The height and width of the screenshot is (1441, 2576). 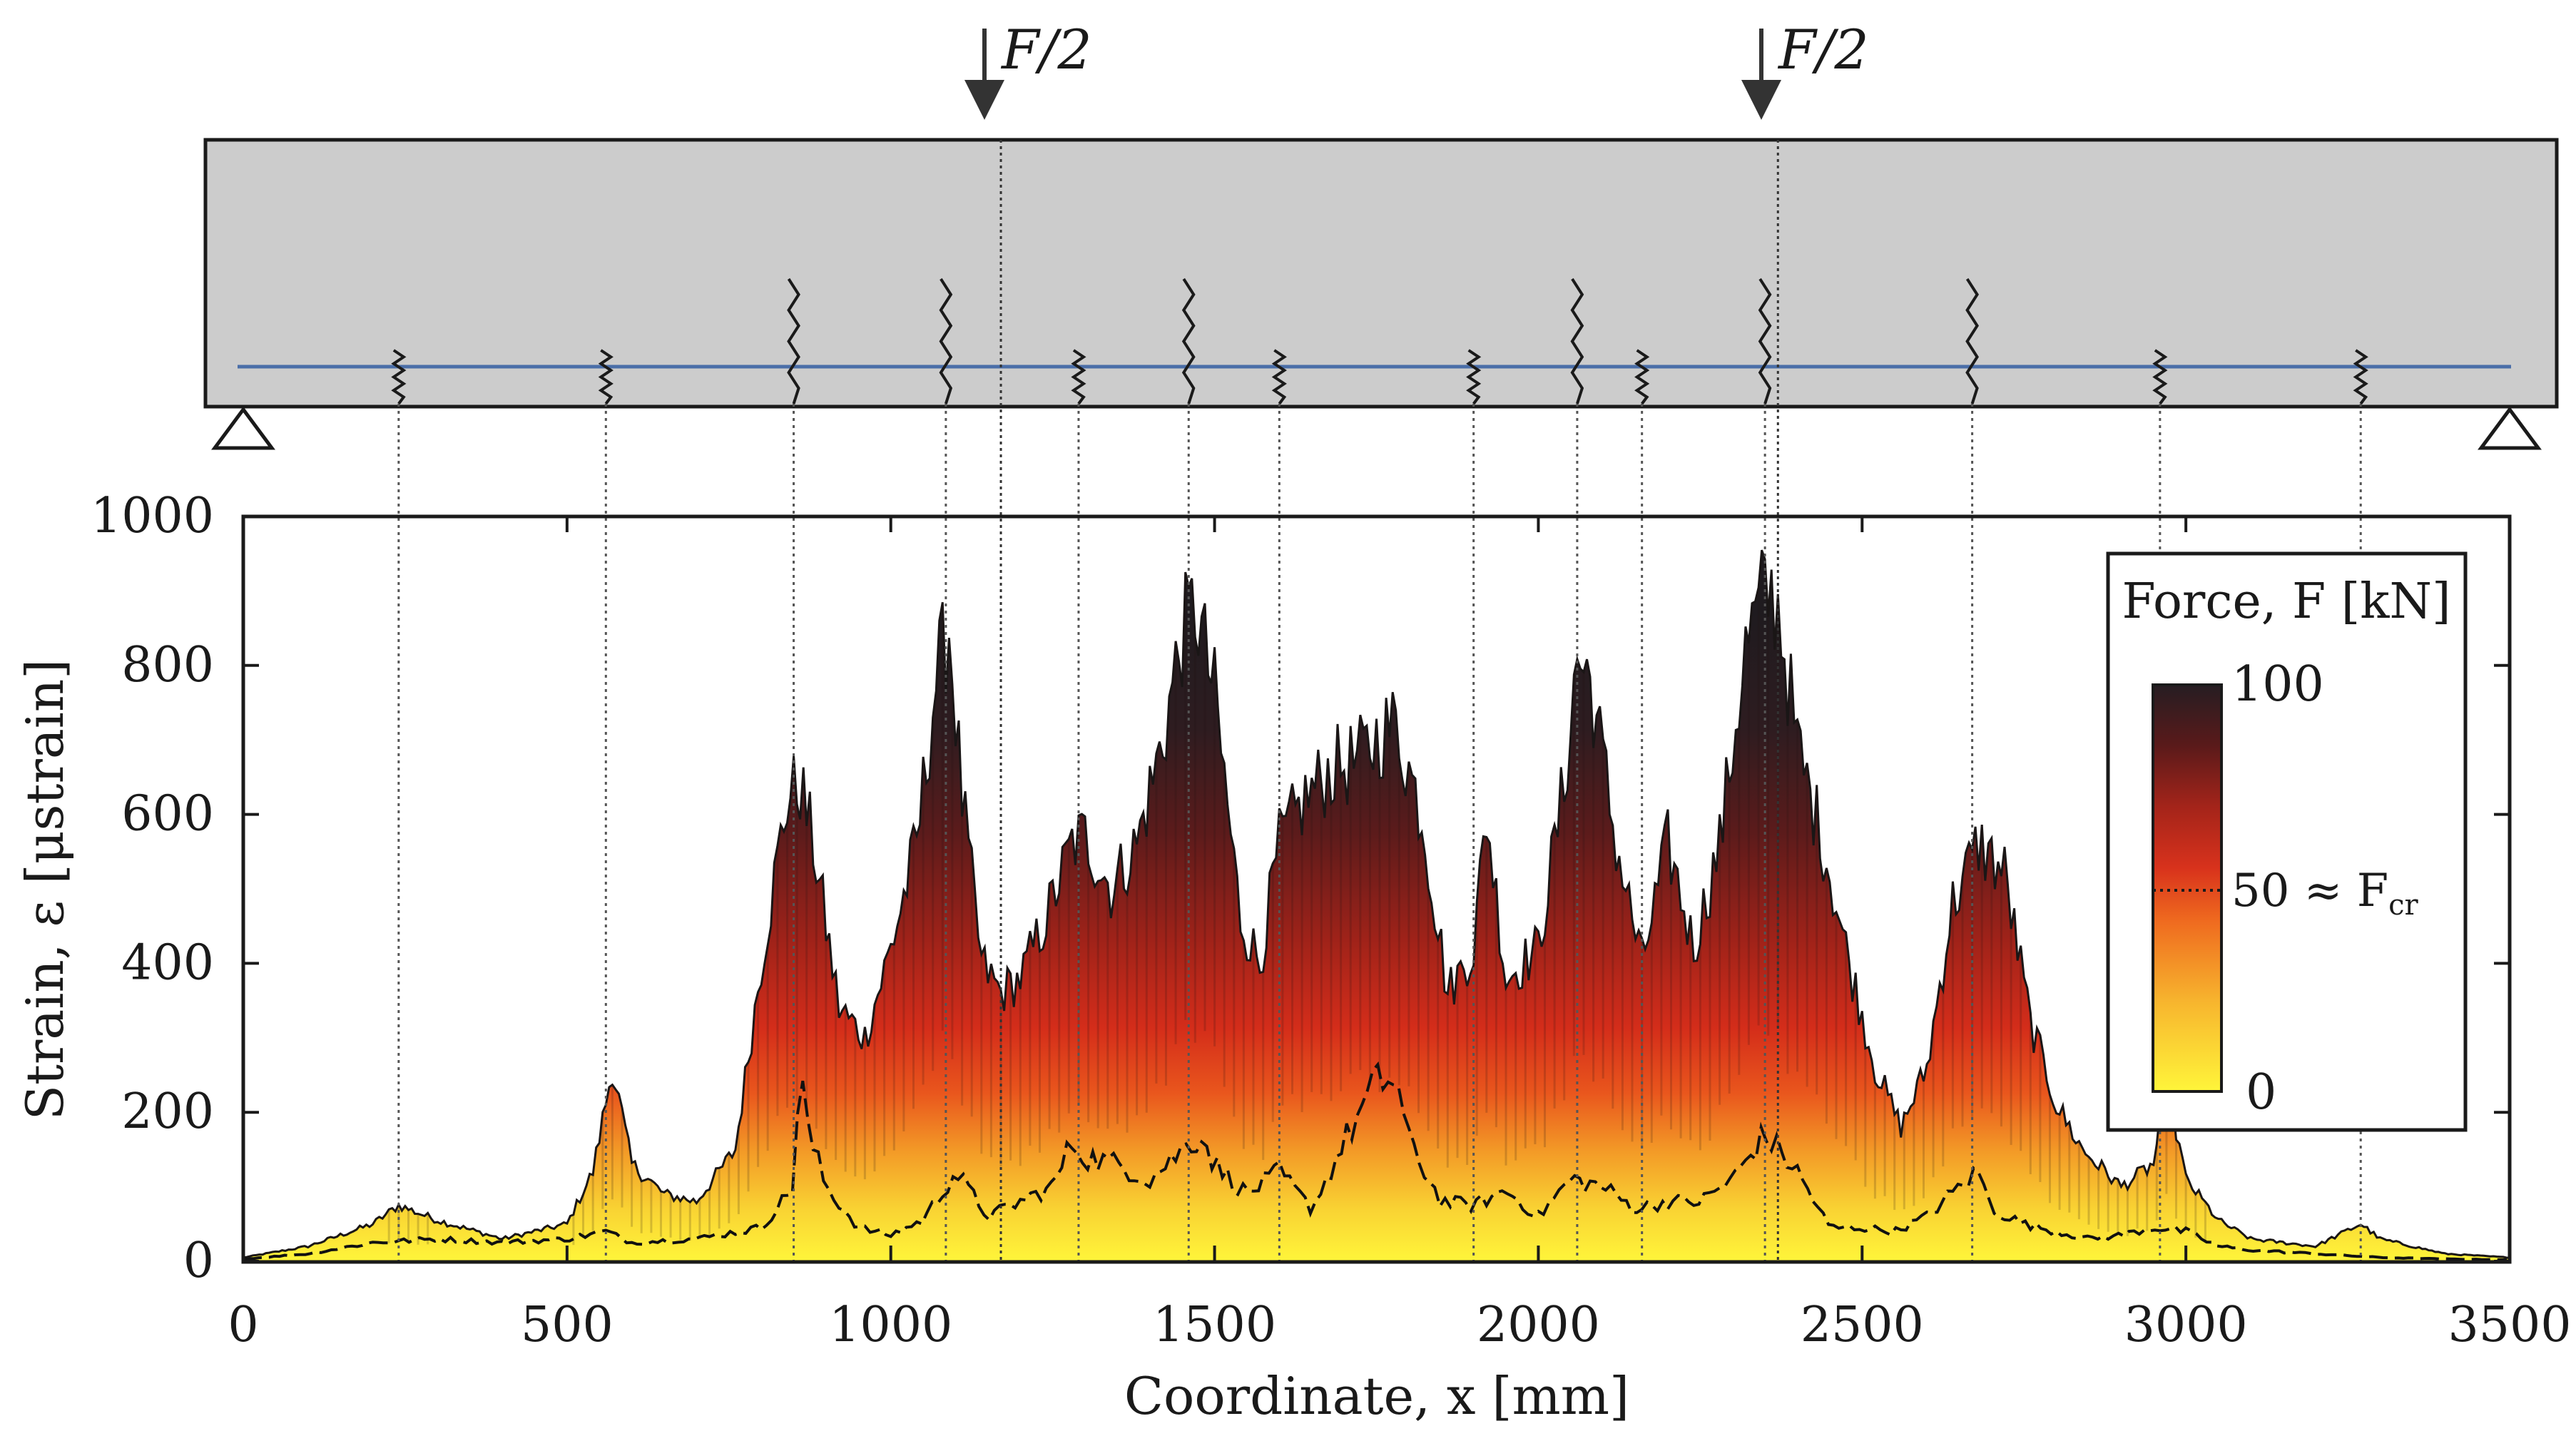 I want to click on x-tick-label: 2000, so click(x=1538, y=1325).